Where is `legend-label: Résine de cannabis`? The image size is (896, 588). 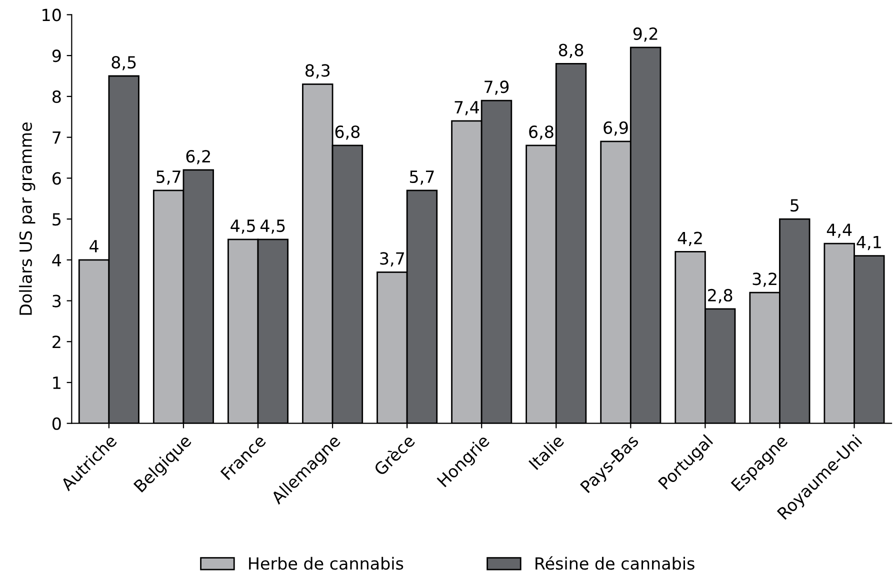 legend-label: Résine de cannabis is located at coordinates (615, 563).